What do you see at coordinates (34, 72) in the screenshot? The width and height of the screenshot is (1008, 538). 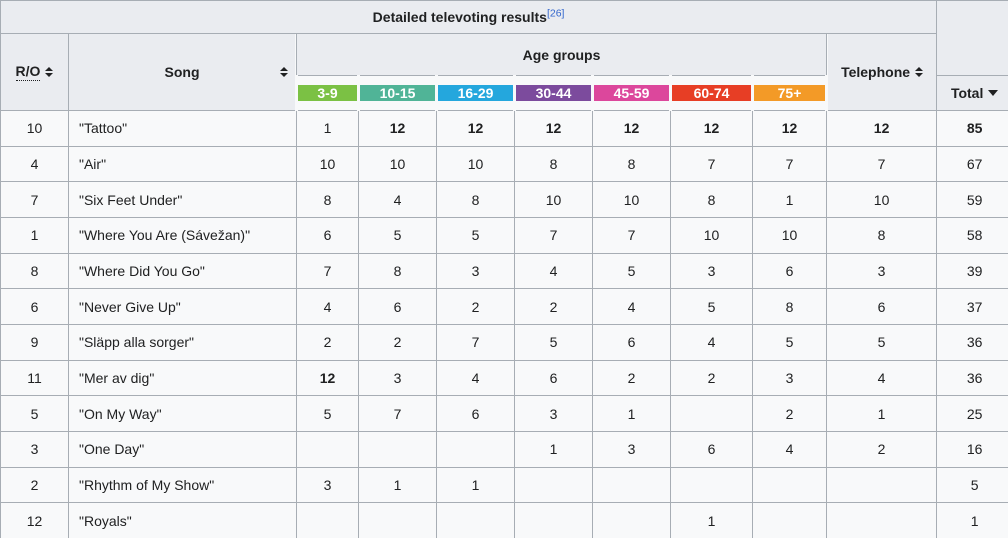 I see `column-header-ro: R/O` at bounding box center [34, 72].